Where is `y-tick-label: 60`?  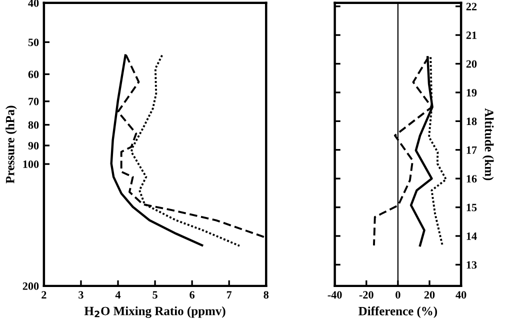
y-tick-label: 60 is located at coordinates (33, 74).